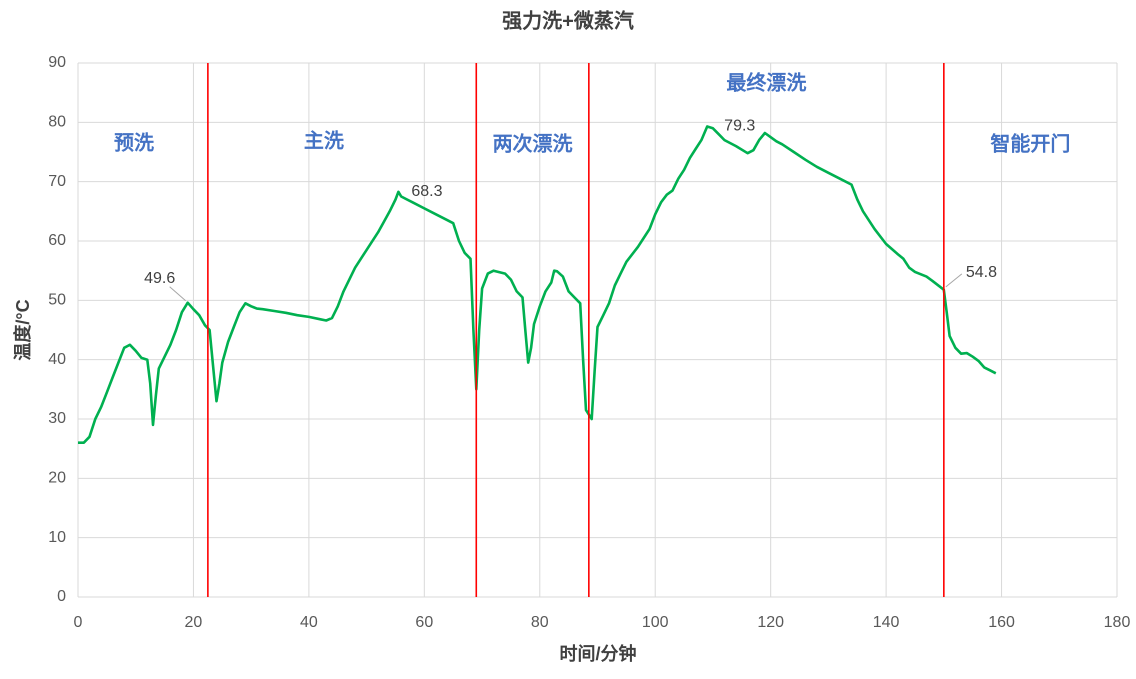 The width and height of the screenshot is (1136, 679). What do you see at coordinates (159, 278) in the screenshot?
I see `annotation-label: 49.6` at bounding box center [159, 278].